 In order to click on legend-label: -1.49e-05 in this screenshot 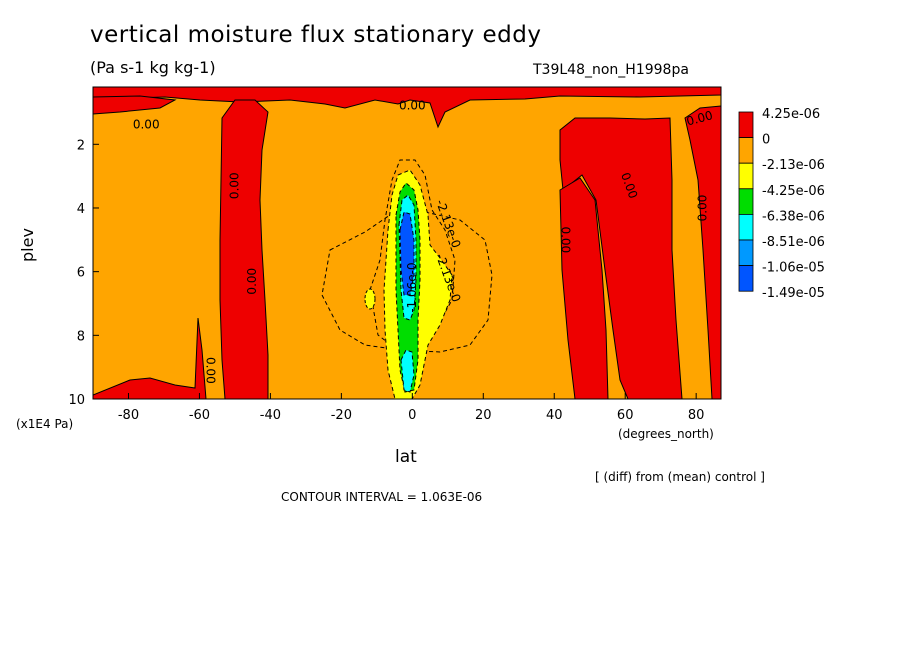, I will do `click(793, 293)`.